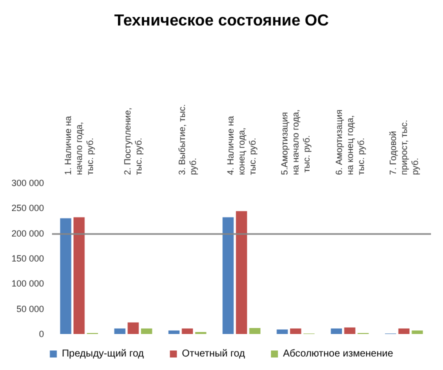 The width and height of the screenshot is (443, 370). What do you see at coordinates (79, 144) in the screenshot?
I see `x-tick-label: 1. Наличие на начало года, тыс. руб.` at bounding box center [79, 144].